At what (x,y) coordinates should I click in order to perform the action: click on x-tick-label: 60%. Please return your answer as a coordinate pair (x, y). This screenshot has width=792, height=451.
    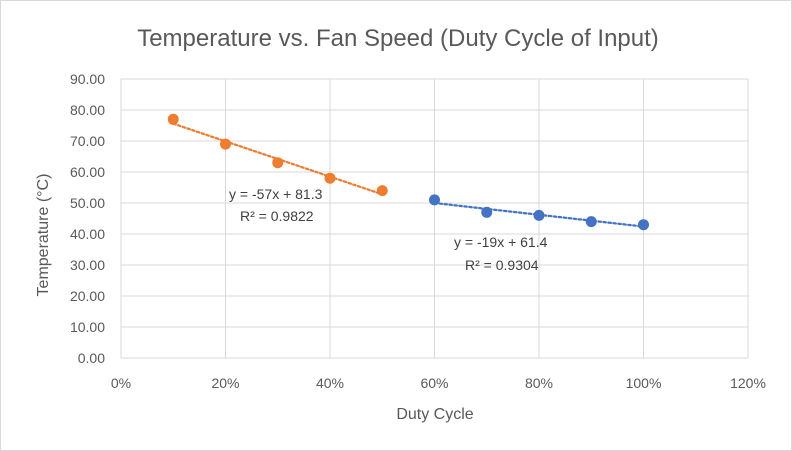
    Looking at the image, I should click on (434, 383).